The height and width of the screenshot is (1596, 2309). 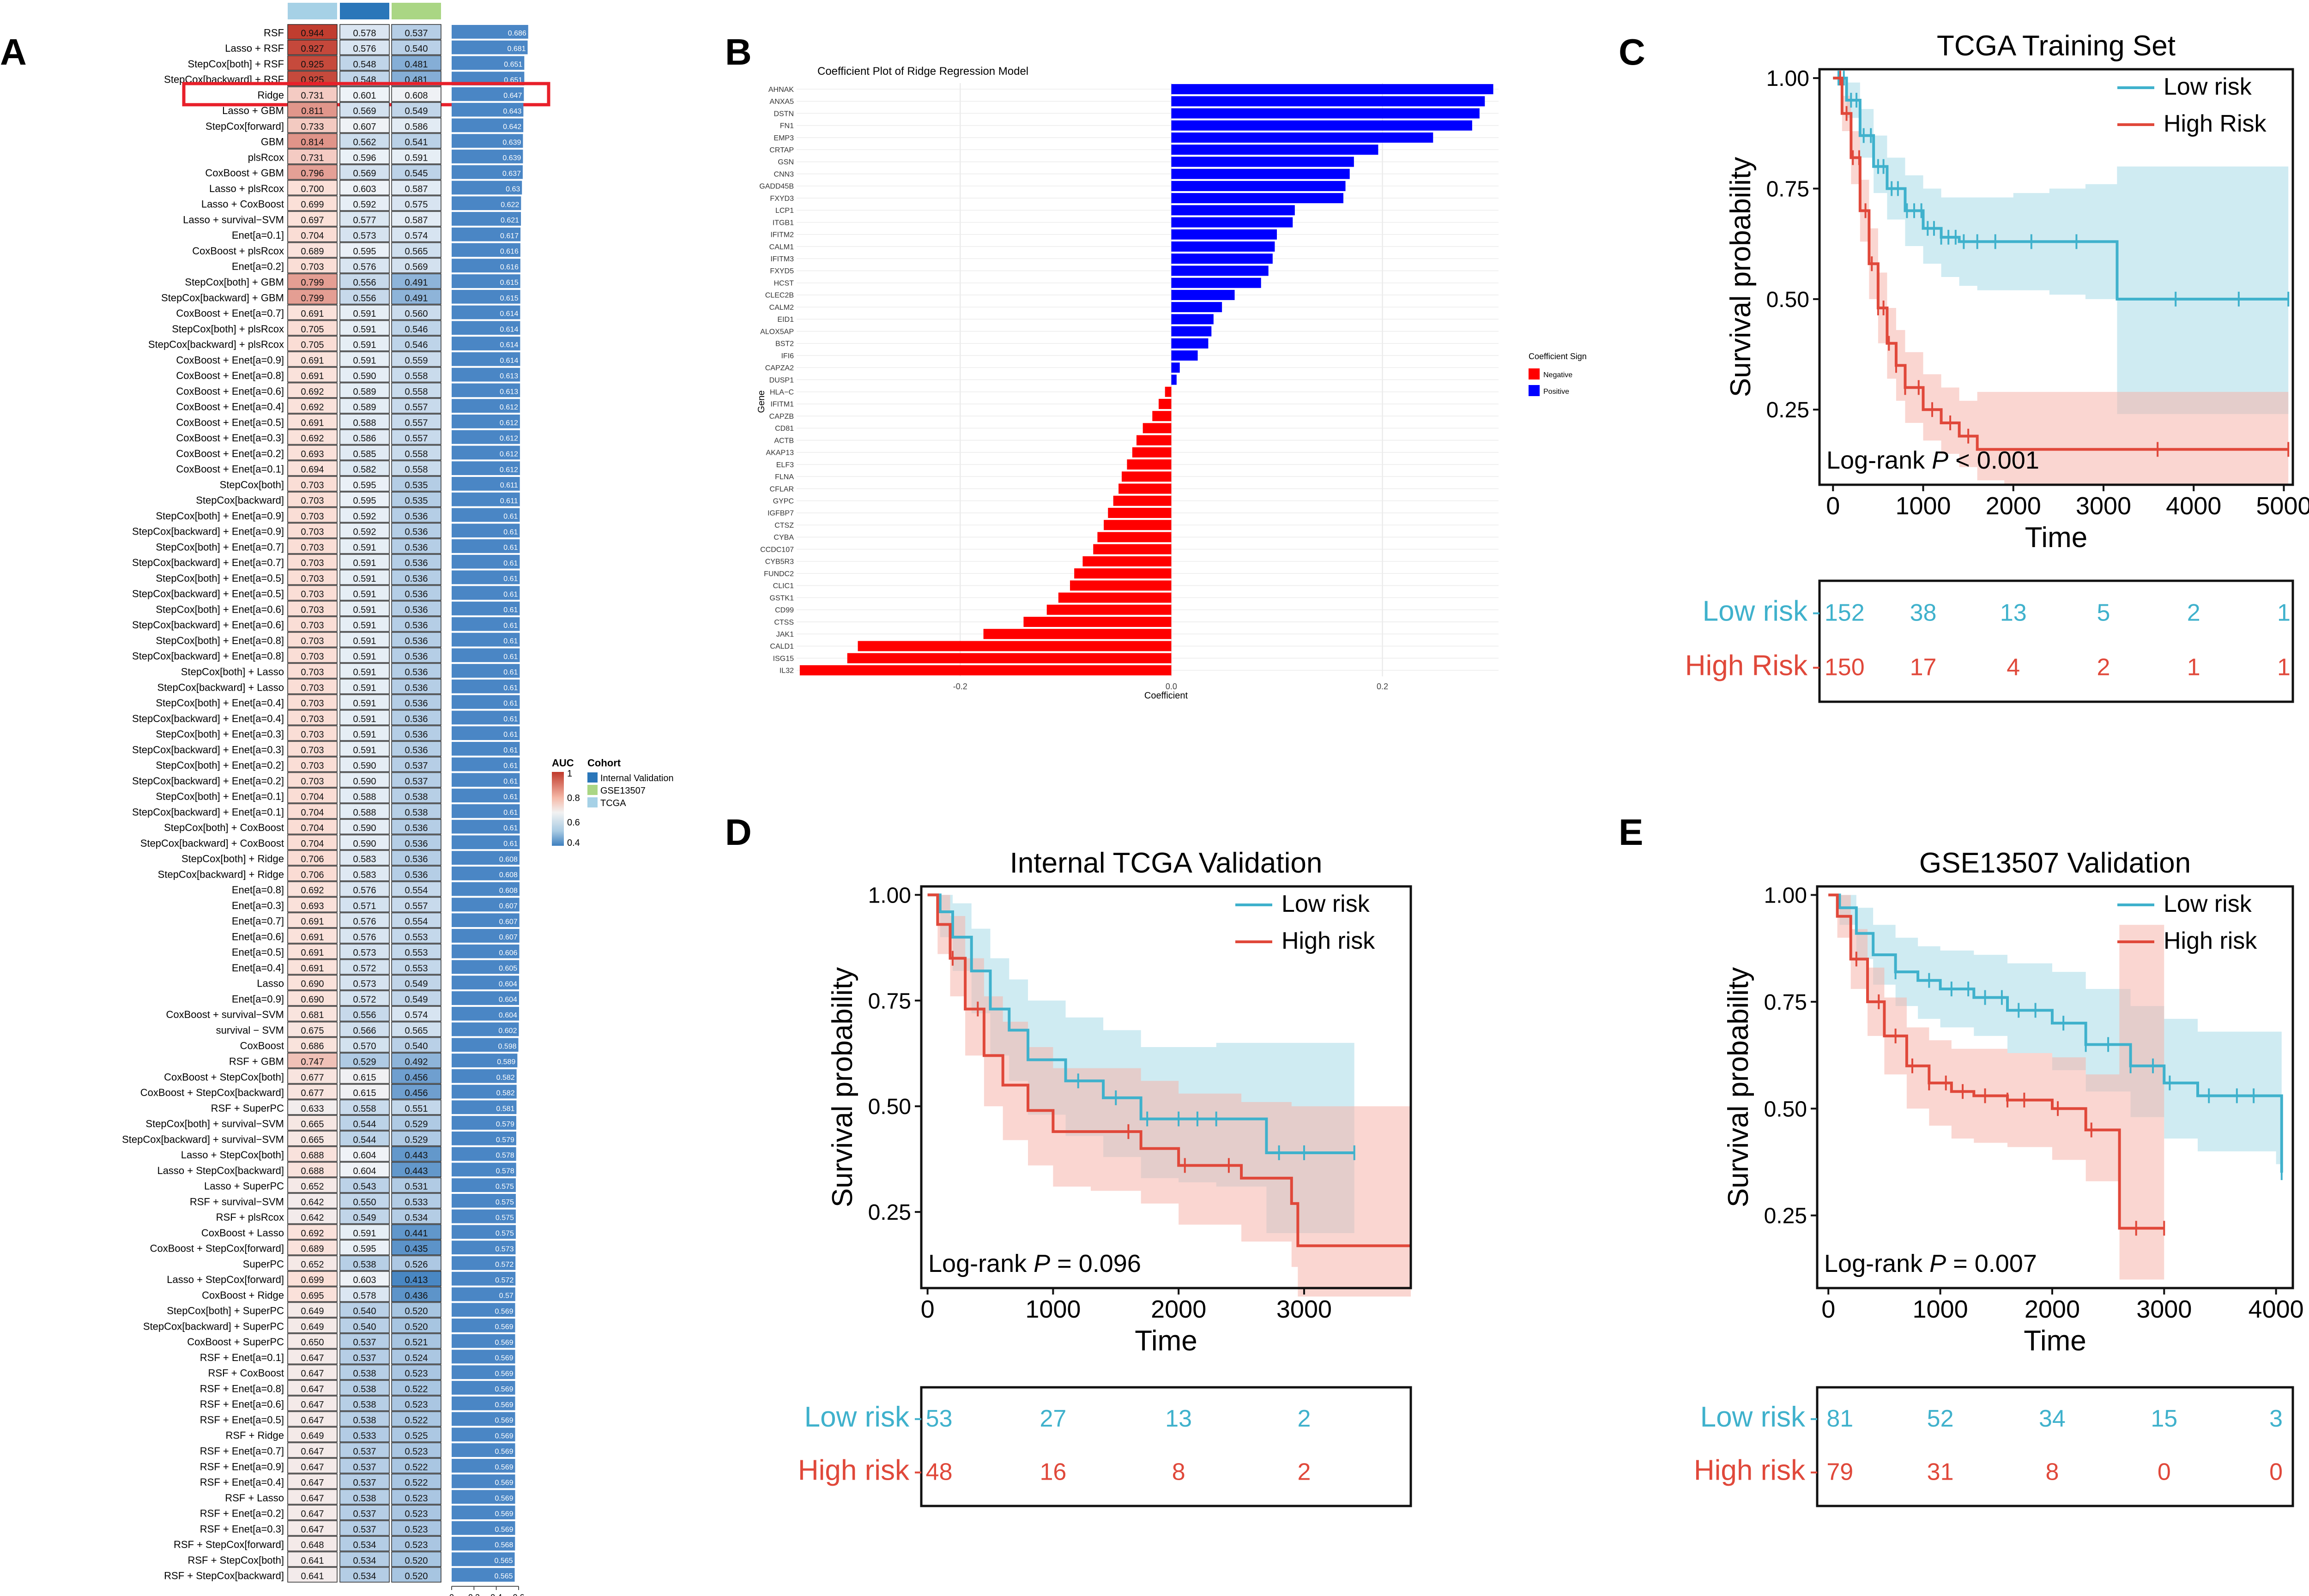 I want to click on cell-value: 0.576, so click(x=364, y=922).